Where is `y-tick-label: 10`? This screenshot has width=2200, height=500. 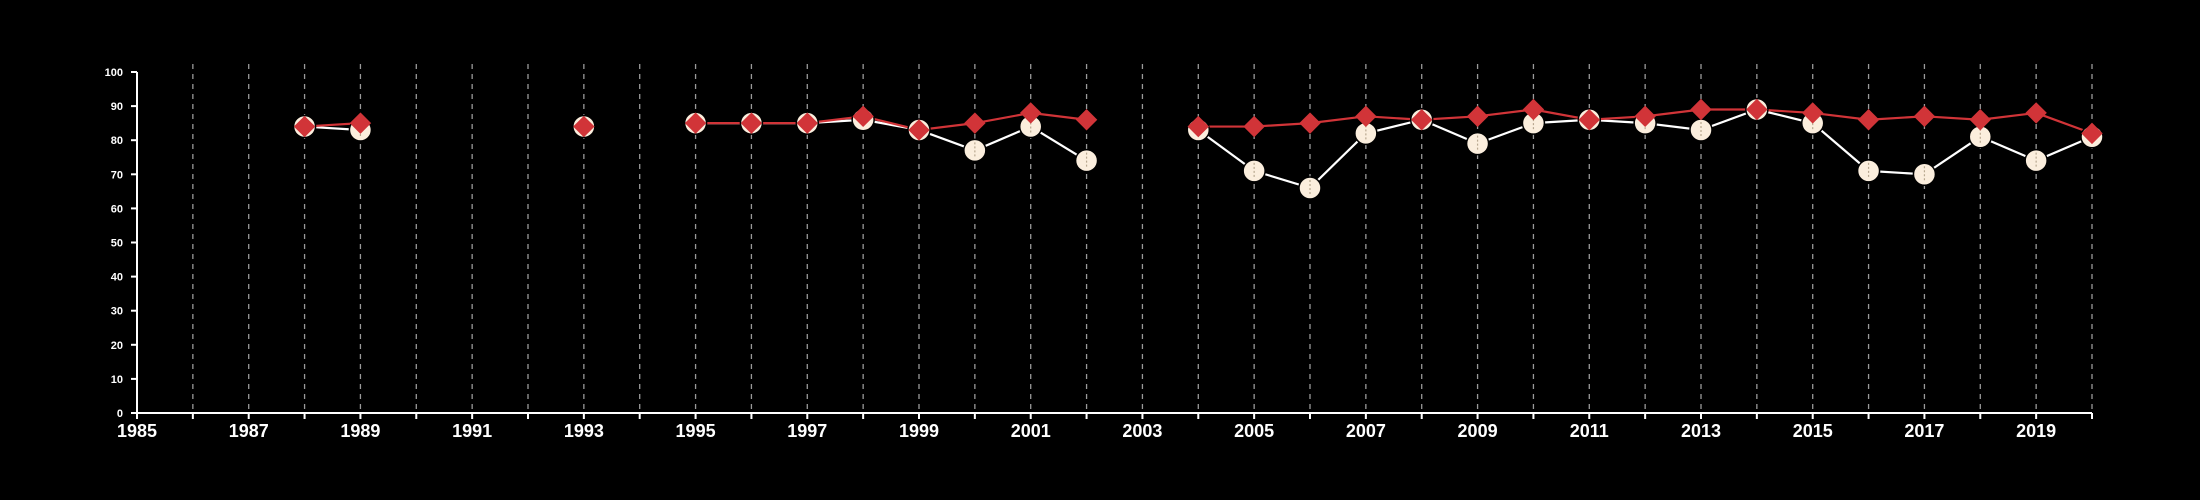
y-tick-label: 10 is located at coordinates (117, 380).